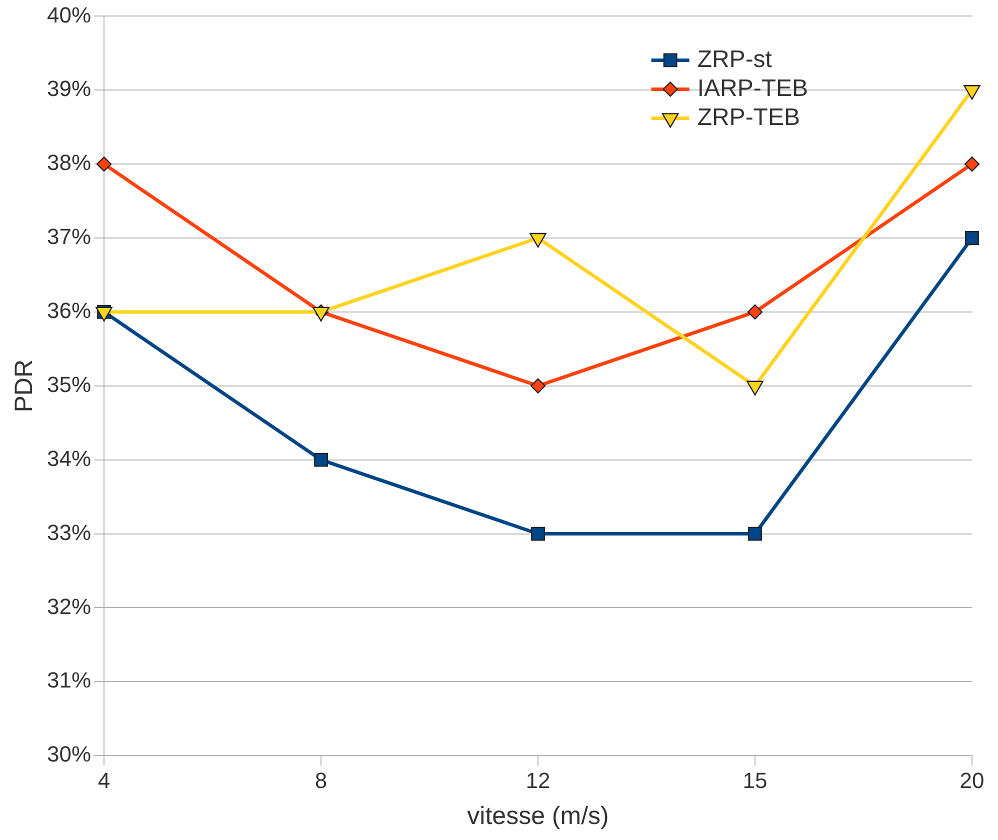 This screenshot has width=998, height=840. Describe the element at coordinates (69, 680) in the screenshot. I see `y-tick-label: 31%` at that location.